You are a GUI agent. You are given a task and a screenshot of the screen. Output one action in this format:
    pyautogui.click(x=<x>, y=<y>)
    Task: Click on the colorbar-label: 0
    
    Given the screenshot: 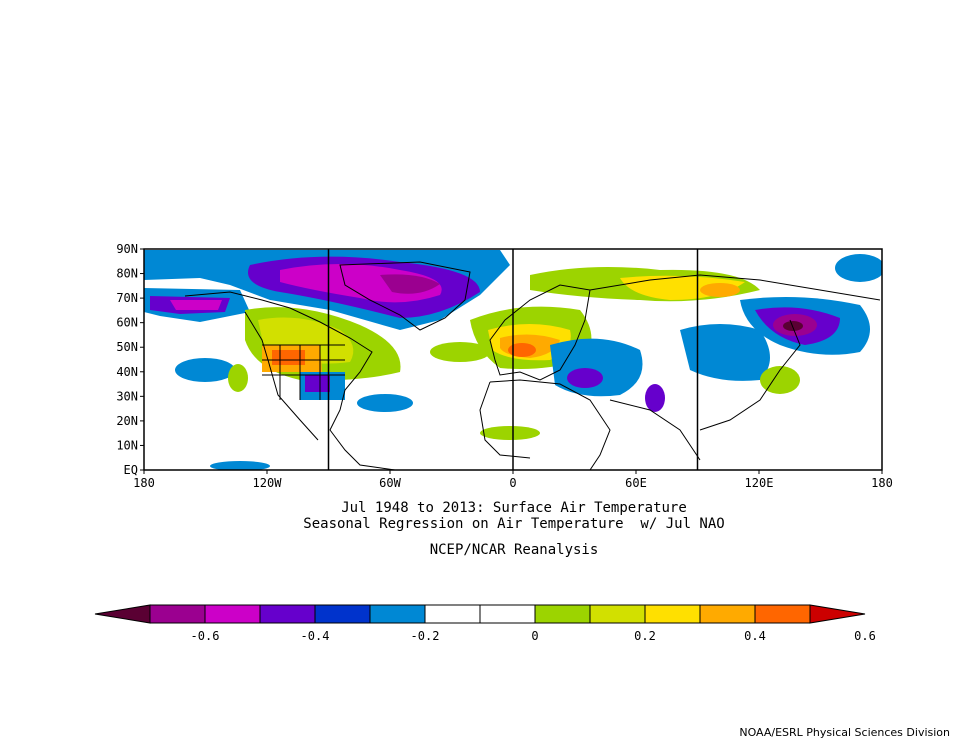 What is the action you would take?
    pyautogui.click(x=534, y=636)
    